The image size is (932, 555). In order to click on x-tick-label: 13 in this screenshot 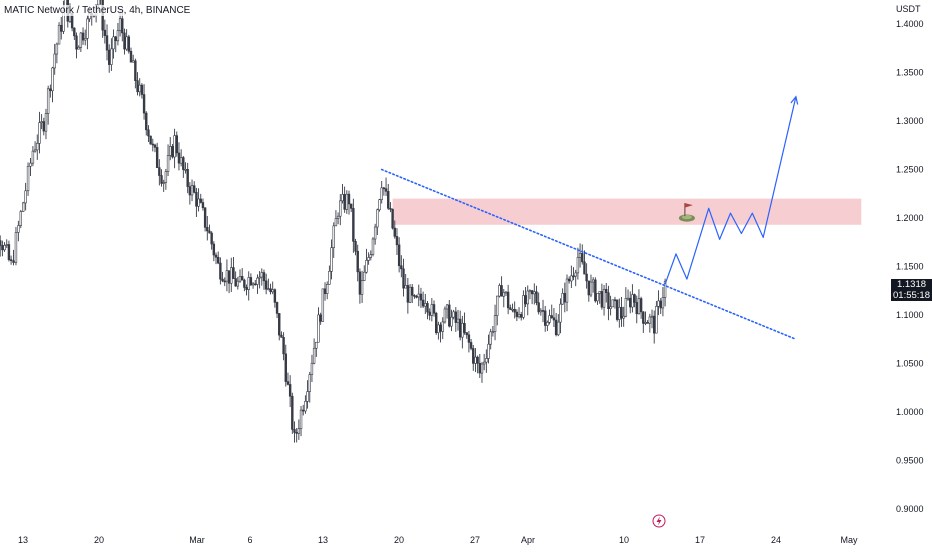, I will do `click(323, 540)`.